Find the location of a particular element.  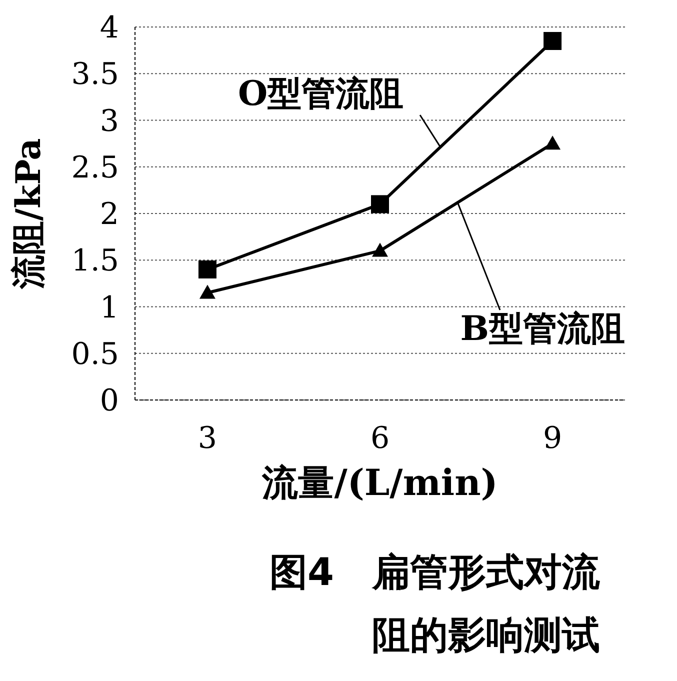

series-label: O型管流阻 is located at coordinates (321, 94).